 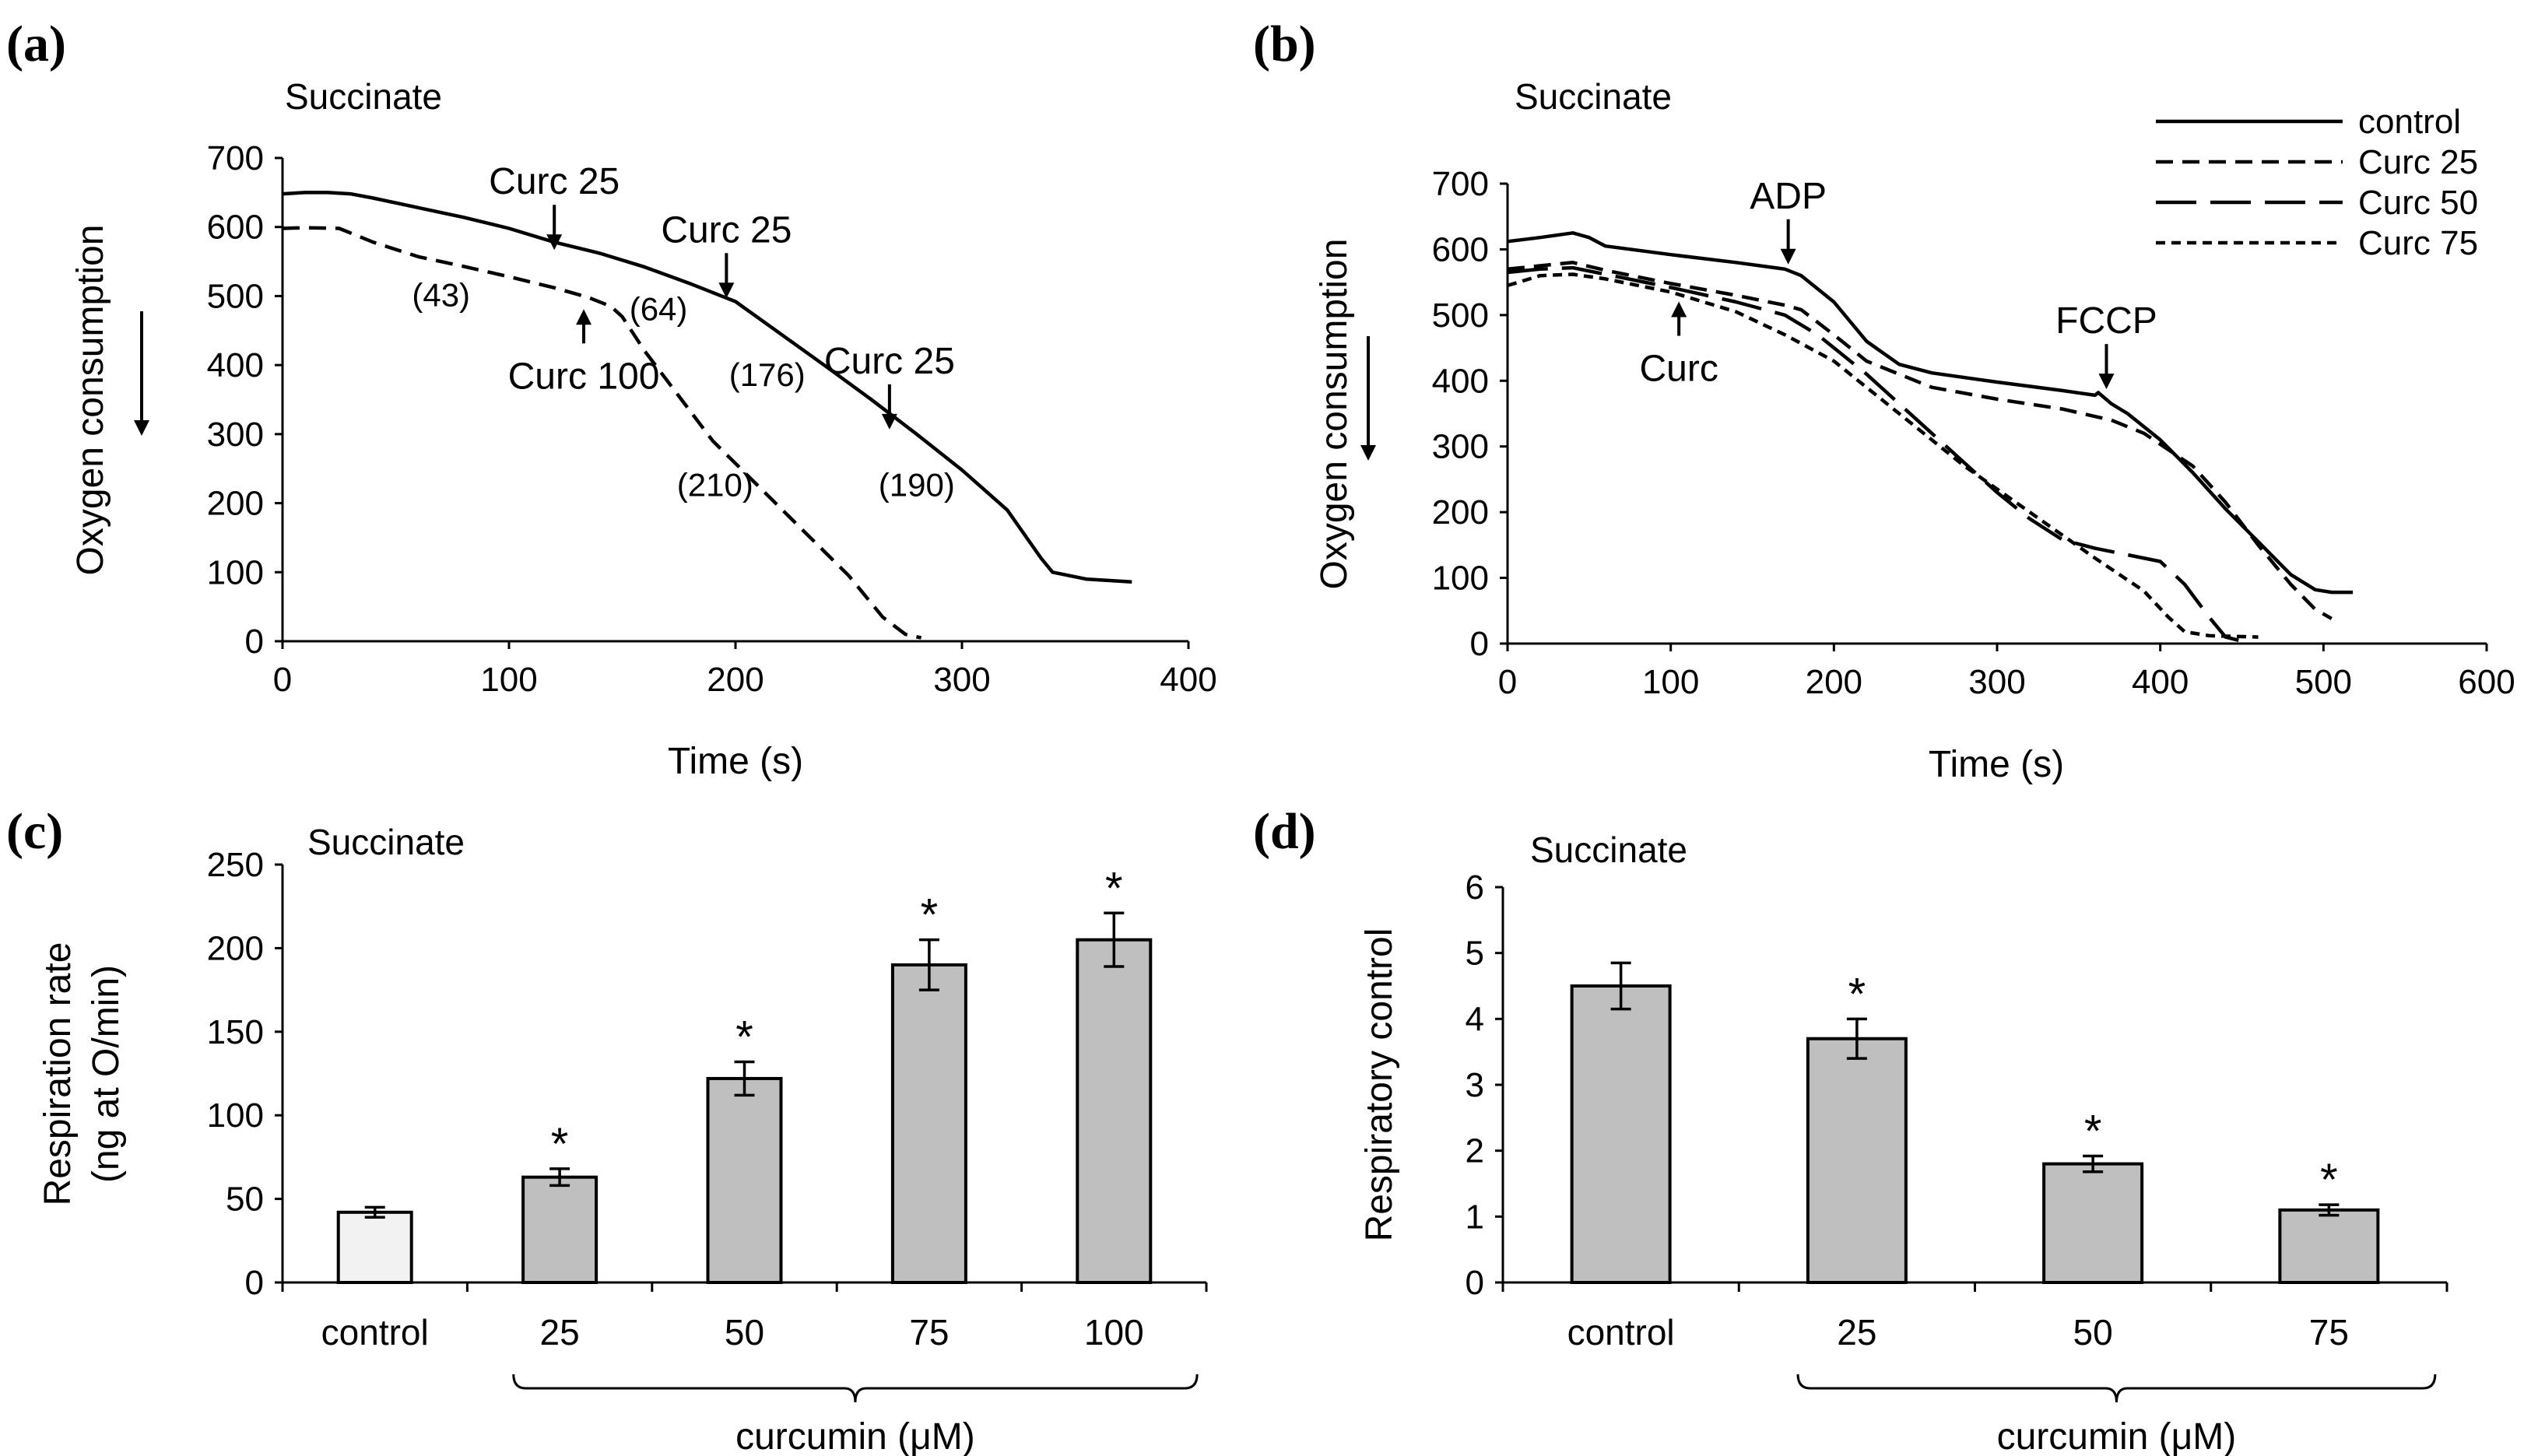 What do you see at coordinates (1788, 256) in the screenshot?
I see `annotation-adp-arrow-head` at bounding box center [1788, 256].